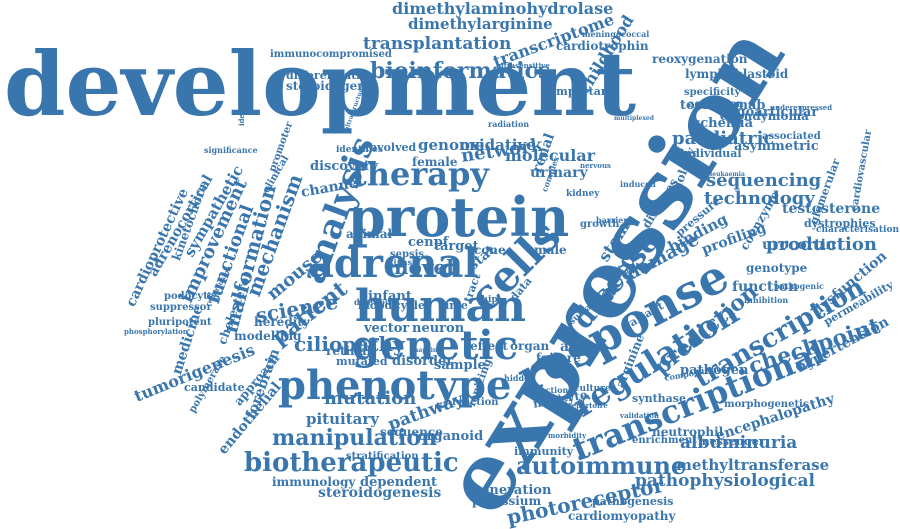  What do you see at coordinates (395, 385) in the screenshot?
I see `word: phenotype` at bounding box center [395, 385].